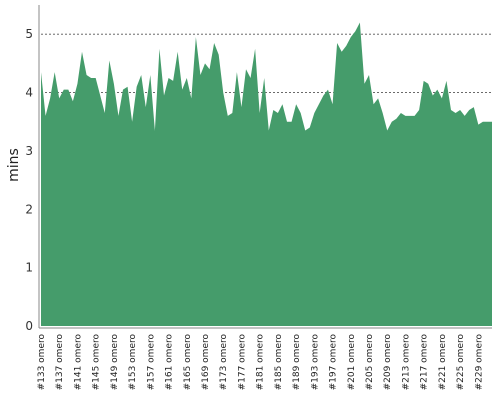  Describe the element at coordinates (29, 326) in the screenshot. I see `y-tick-label: 0` at that location.